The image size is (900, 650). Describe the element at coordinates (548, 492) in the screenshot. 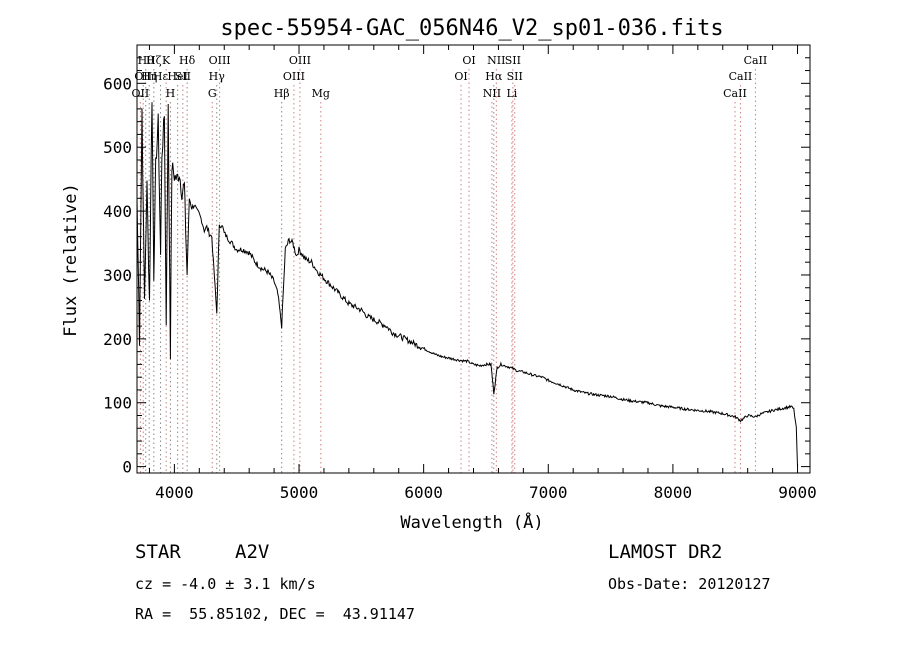

I see `x-tick-label: 7000` at that location.